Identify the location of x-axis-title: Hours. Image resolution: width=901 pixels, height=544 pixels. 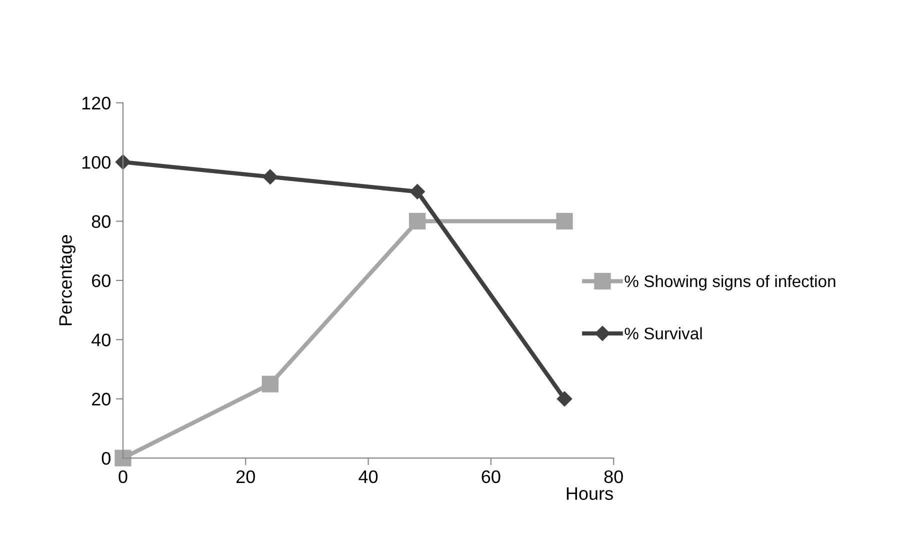
(589, 493).